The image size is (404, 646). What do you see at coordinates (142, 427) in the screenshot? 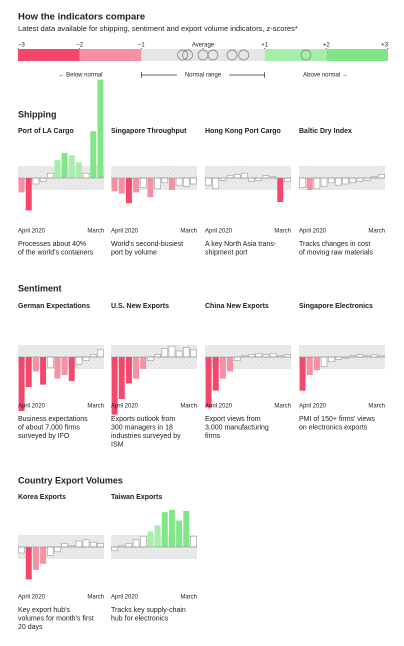
I see `chart-description: 300 managers in 18` at bounding box center [142, 427].